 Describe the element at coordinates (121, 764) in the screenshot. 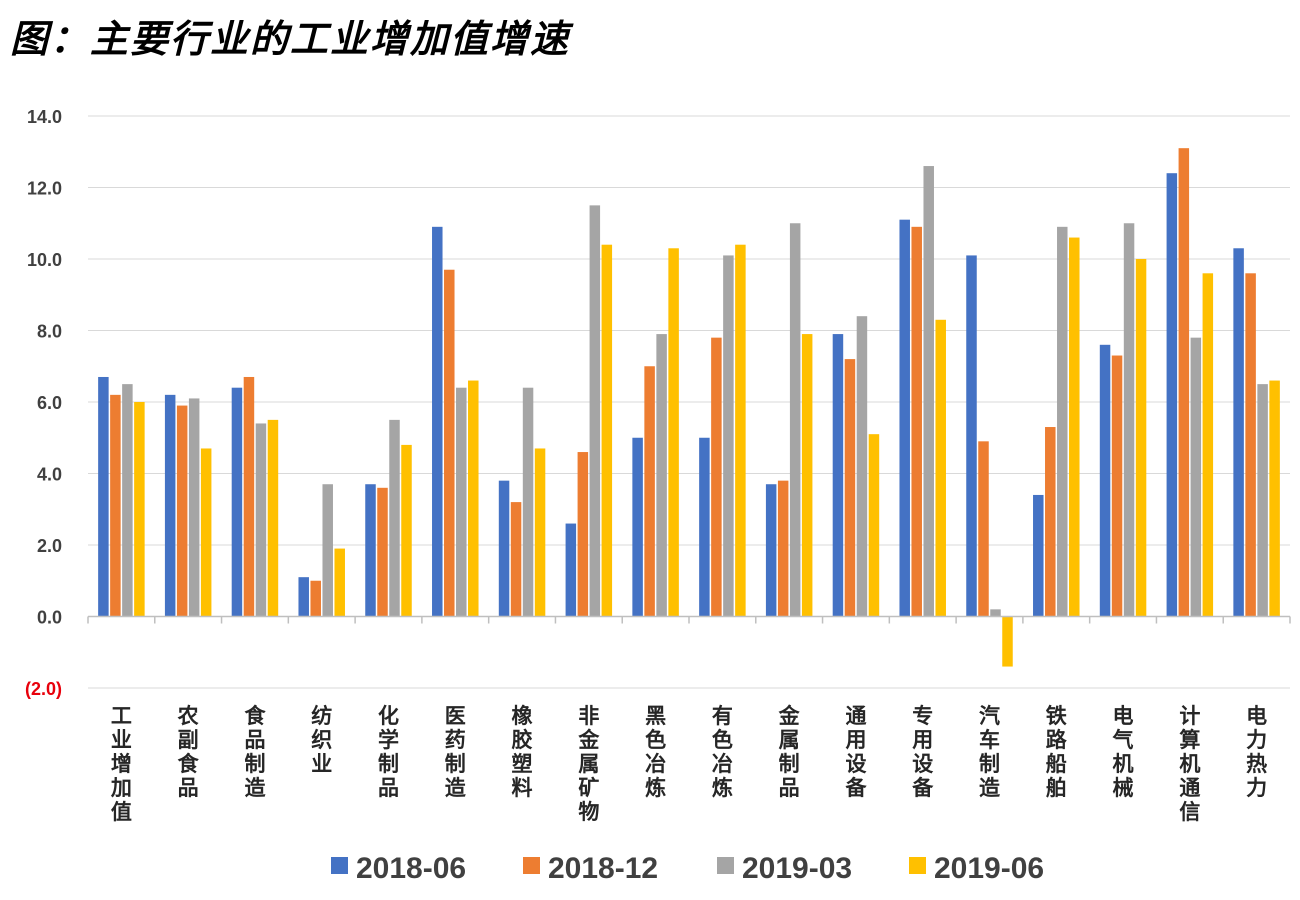

I see `category-label: 工业增加值` at that location.